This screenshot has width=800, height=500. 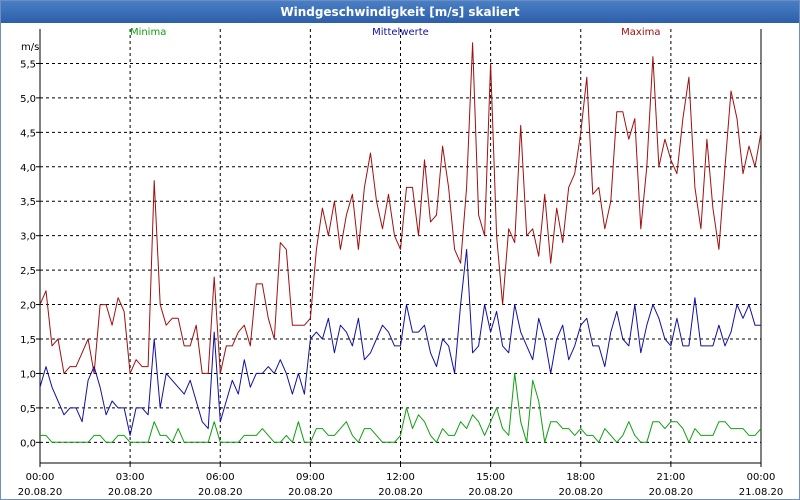 What do you see at coordinates (148, 32) in the screenshot?
I see `legend-minima: Minima` at bounding box center [148, 32].